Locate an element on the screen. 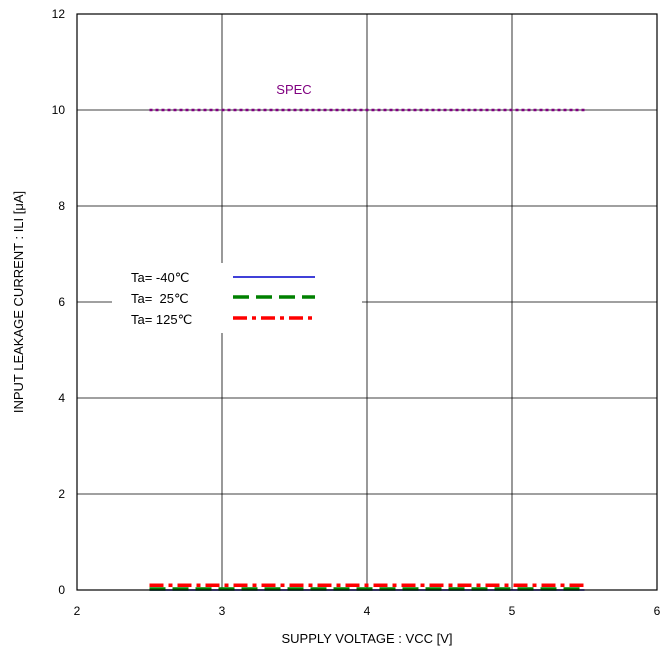 This screenshot has width=661, height=652. y-tick-label: 8 is located at coordinates (61, 206).